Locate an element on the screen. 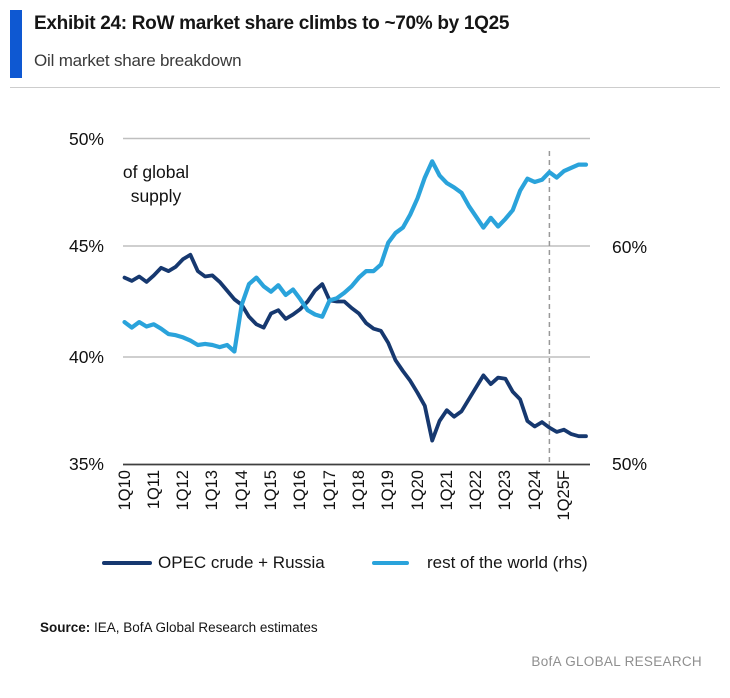  x-axis-tick-1q10: 1Q10 is located at coordinates (124, 490).